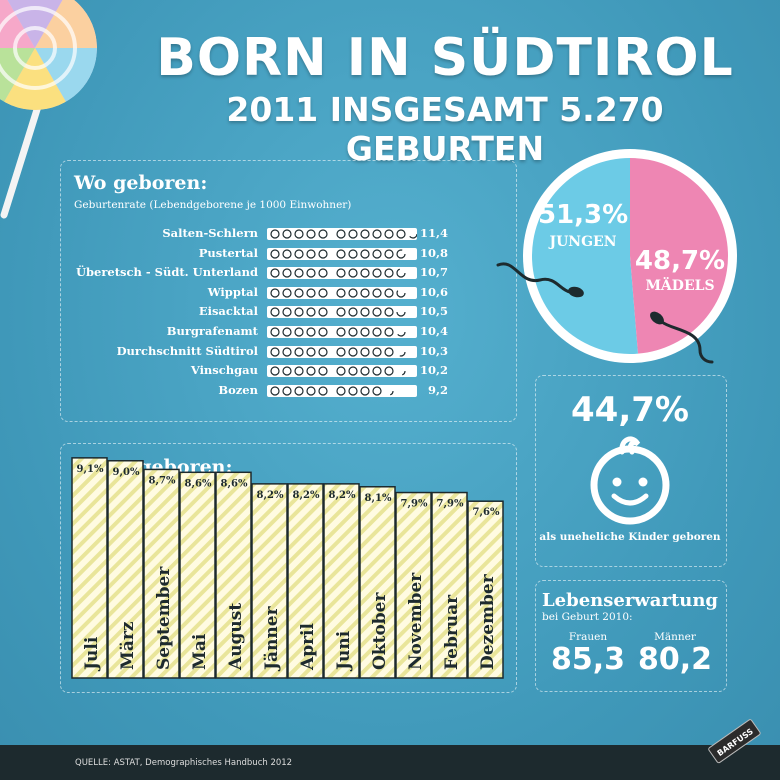  Describe the element at coordinates (200, 651) in the screenshot. I see `month-label: Mai` at that location.